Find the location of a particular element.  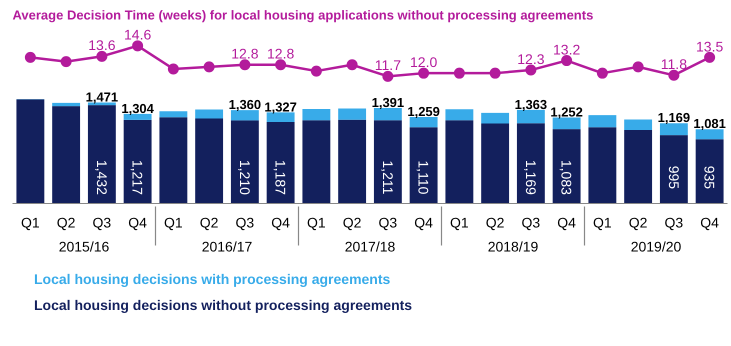

data-label: 13.2 is located at coordinates (566, 49).